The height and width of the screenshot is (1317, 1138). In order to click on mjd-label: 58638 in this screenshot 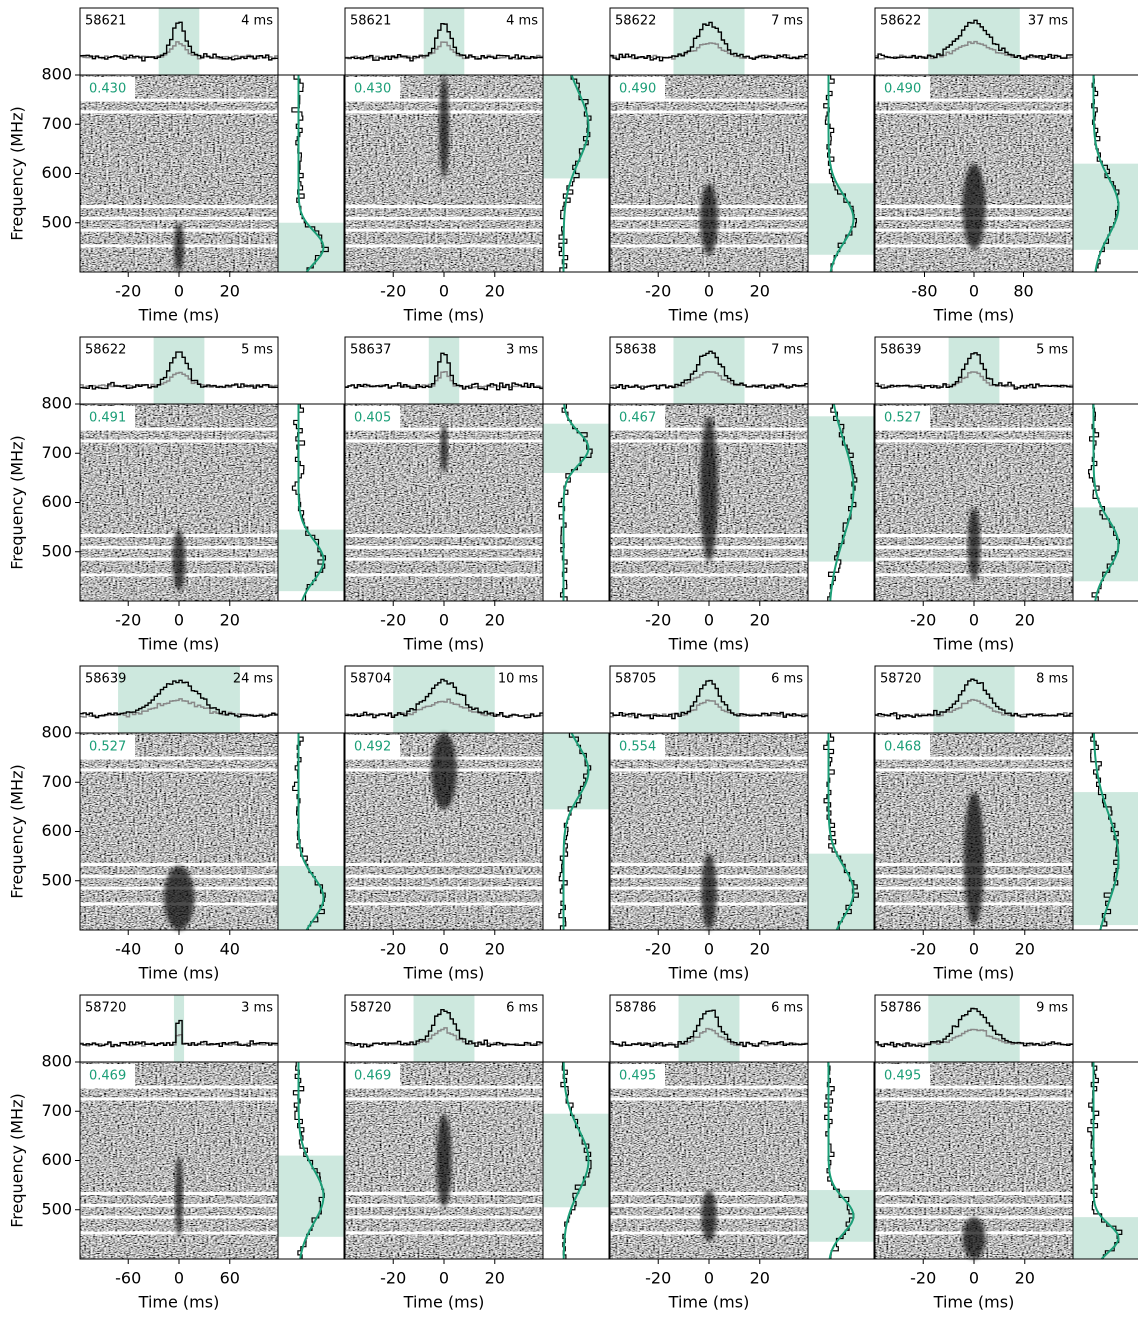, I will do `click(635, 350)`.